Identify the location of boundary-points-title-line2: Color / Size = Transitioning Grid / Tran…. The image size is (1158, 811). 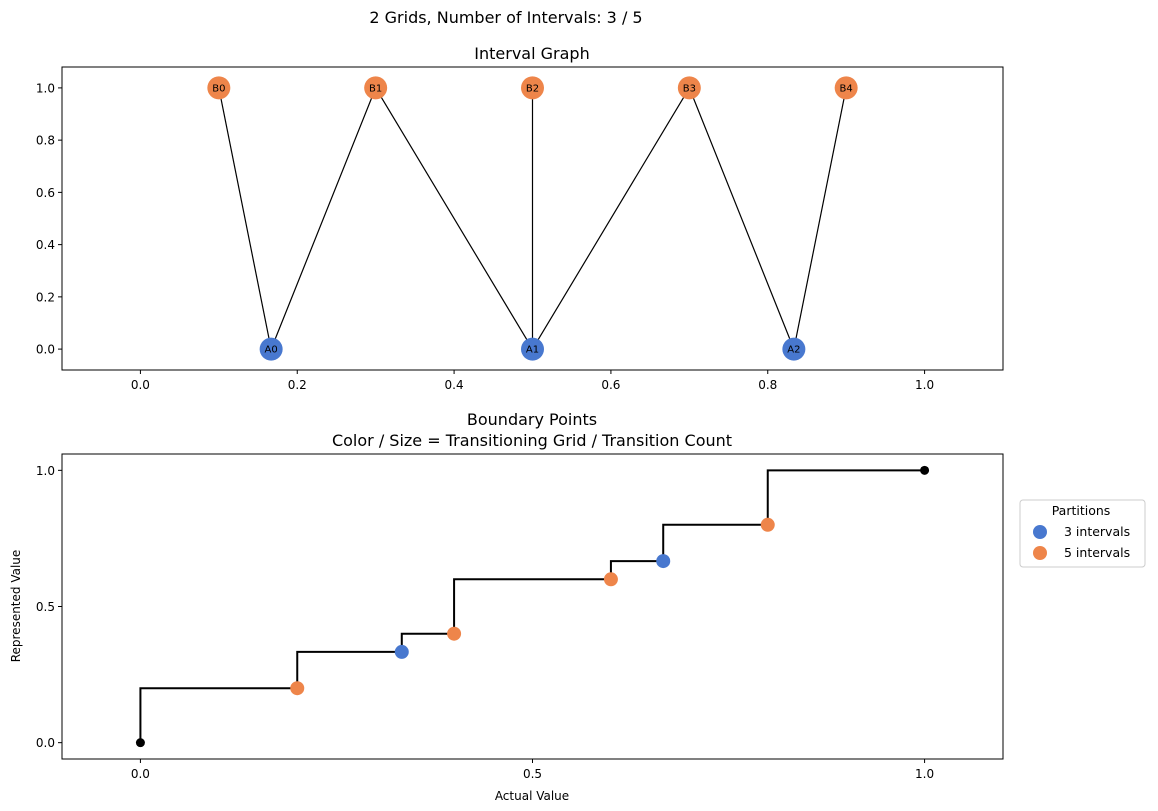
(532, 440).